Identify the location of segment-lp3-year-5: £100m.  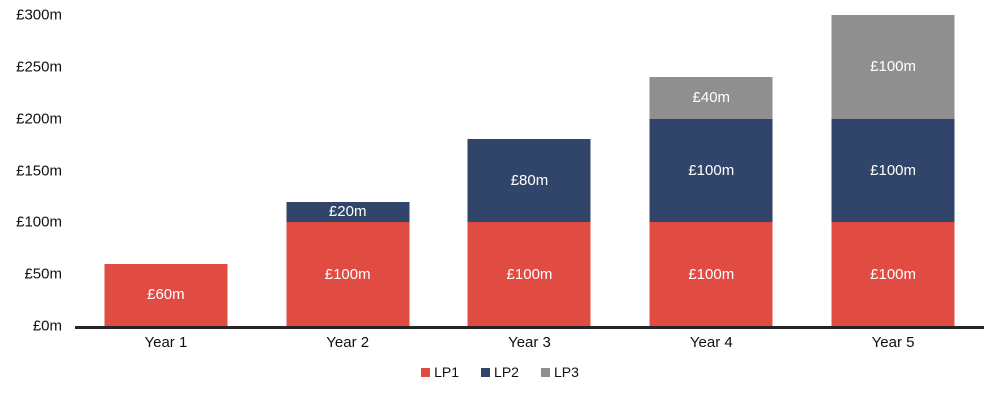
(893, 67).